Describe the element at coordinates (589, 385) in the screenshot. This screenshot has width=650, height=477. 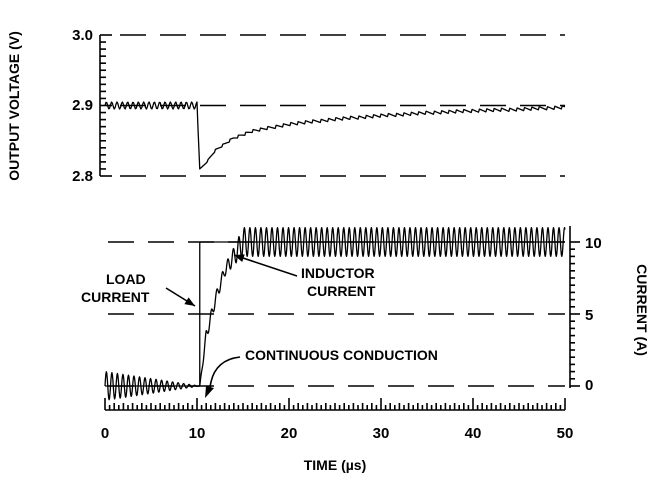
I see `current-tick-0: 0` at that location.